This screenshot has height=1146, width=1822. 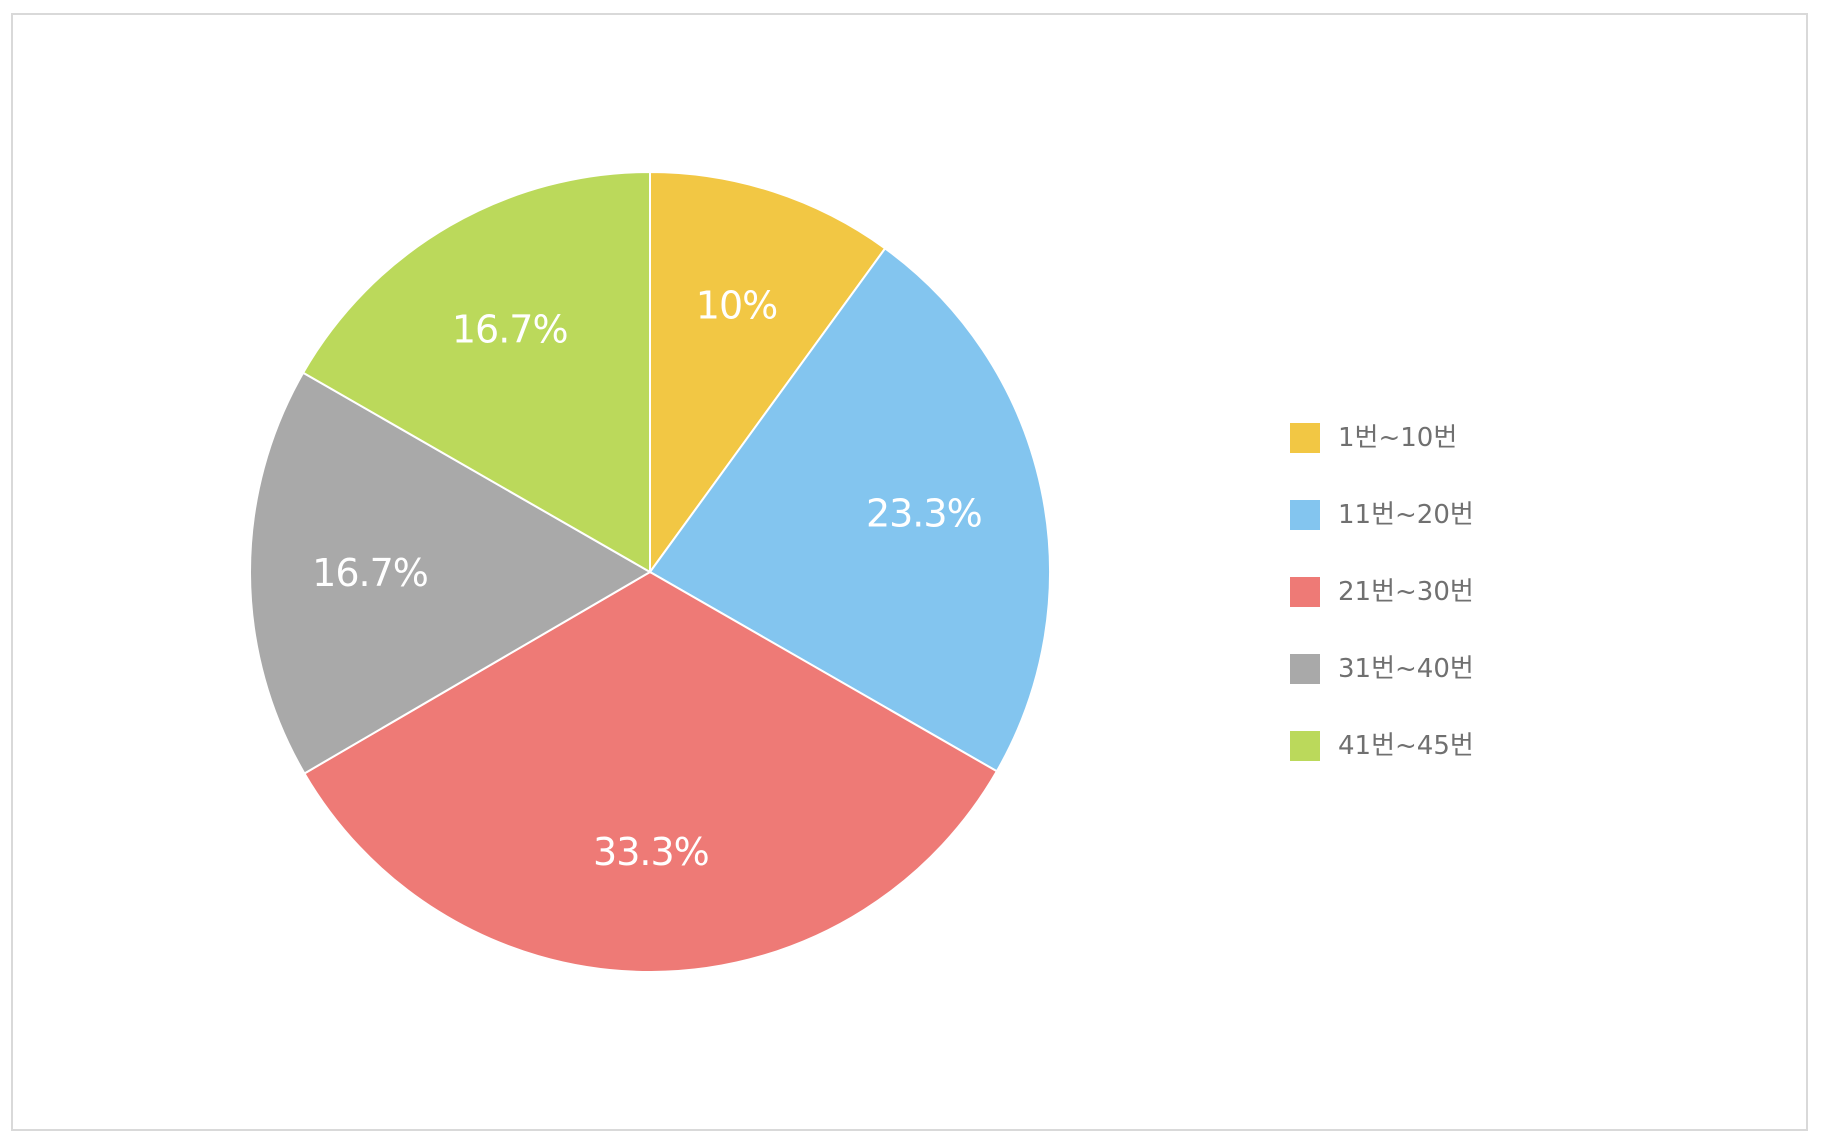 I want to click on chart-legend: 1번~10번 11번~20번 21번~30번 31번~40번 41번~45번, so click(x=1382, y=592).